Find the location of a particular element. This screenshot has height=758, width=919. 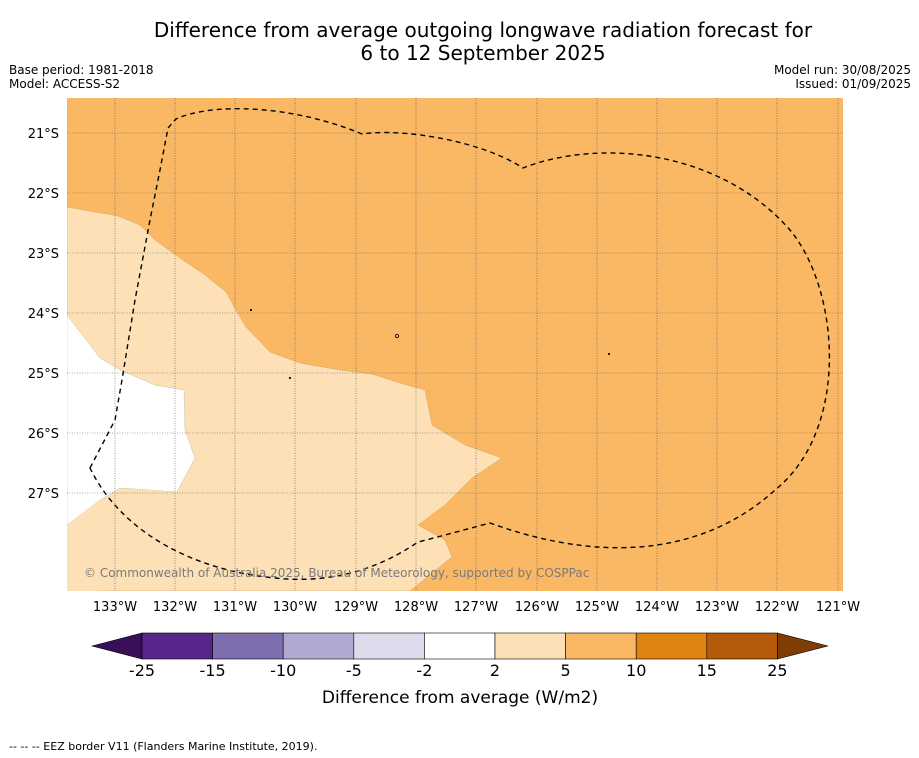

lat-label: 24°S is located at coordinates (43, 314).